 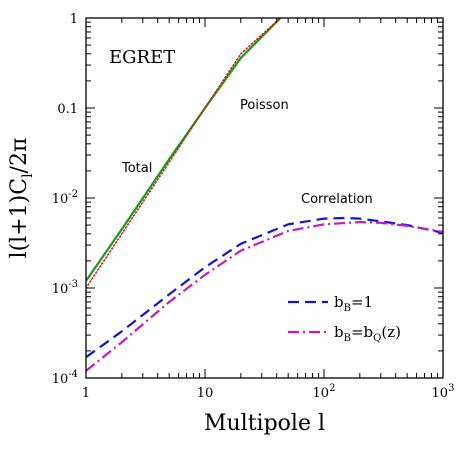 What do you see at coordinates (74, 19) in the screenshot?
I see `y-tick-label: 1` at bounding box center [74, 19].